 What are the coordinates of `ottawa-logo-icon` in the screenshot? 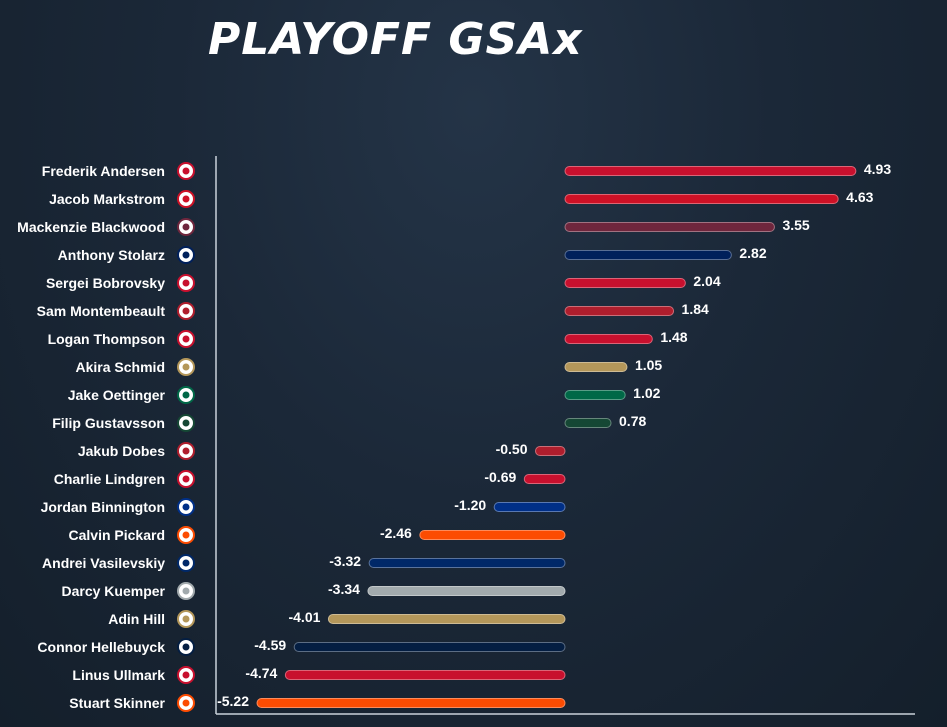 It's located at (186, 675).